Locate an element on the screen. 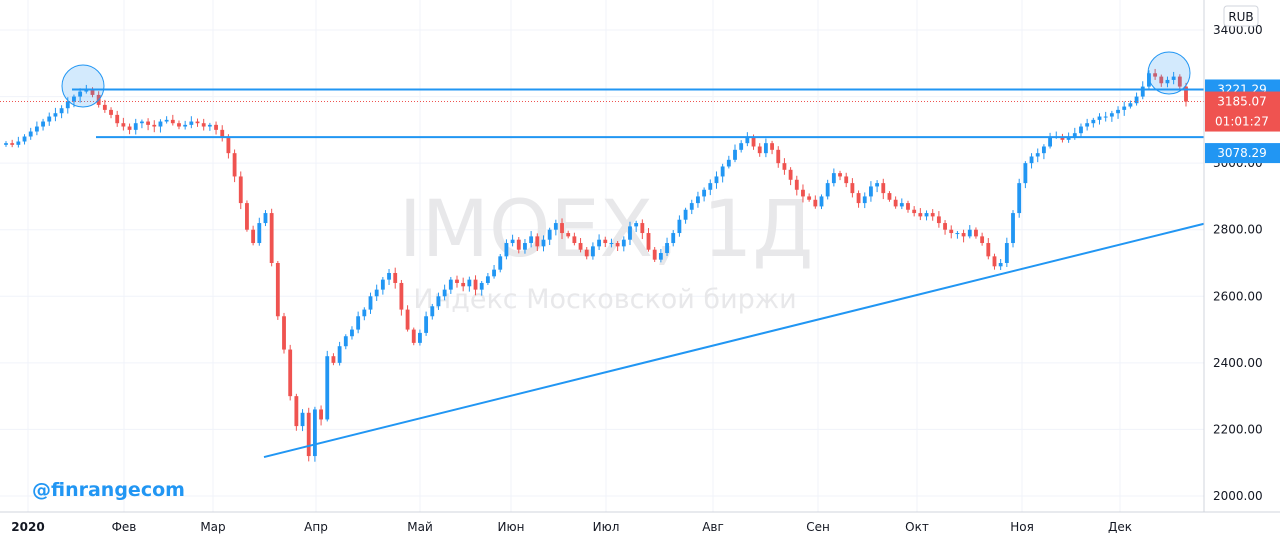 Image resolution: width=1280 pixels, height=546 pixels. highlight-circle-right is located at coordinates (1169, 73).